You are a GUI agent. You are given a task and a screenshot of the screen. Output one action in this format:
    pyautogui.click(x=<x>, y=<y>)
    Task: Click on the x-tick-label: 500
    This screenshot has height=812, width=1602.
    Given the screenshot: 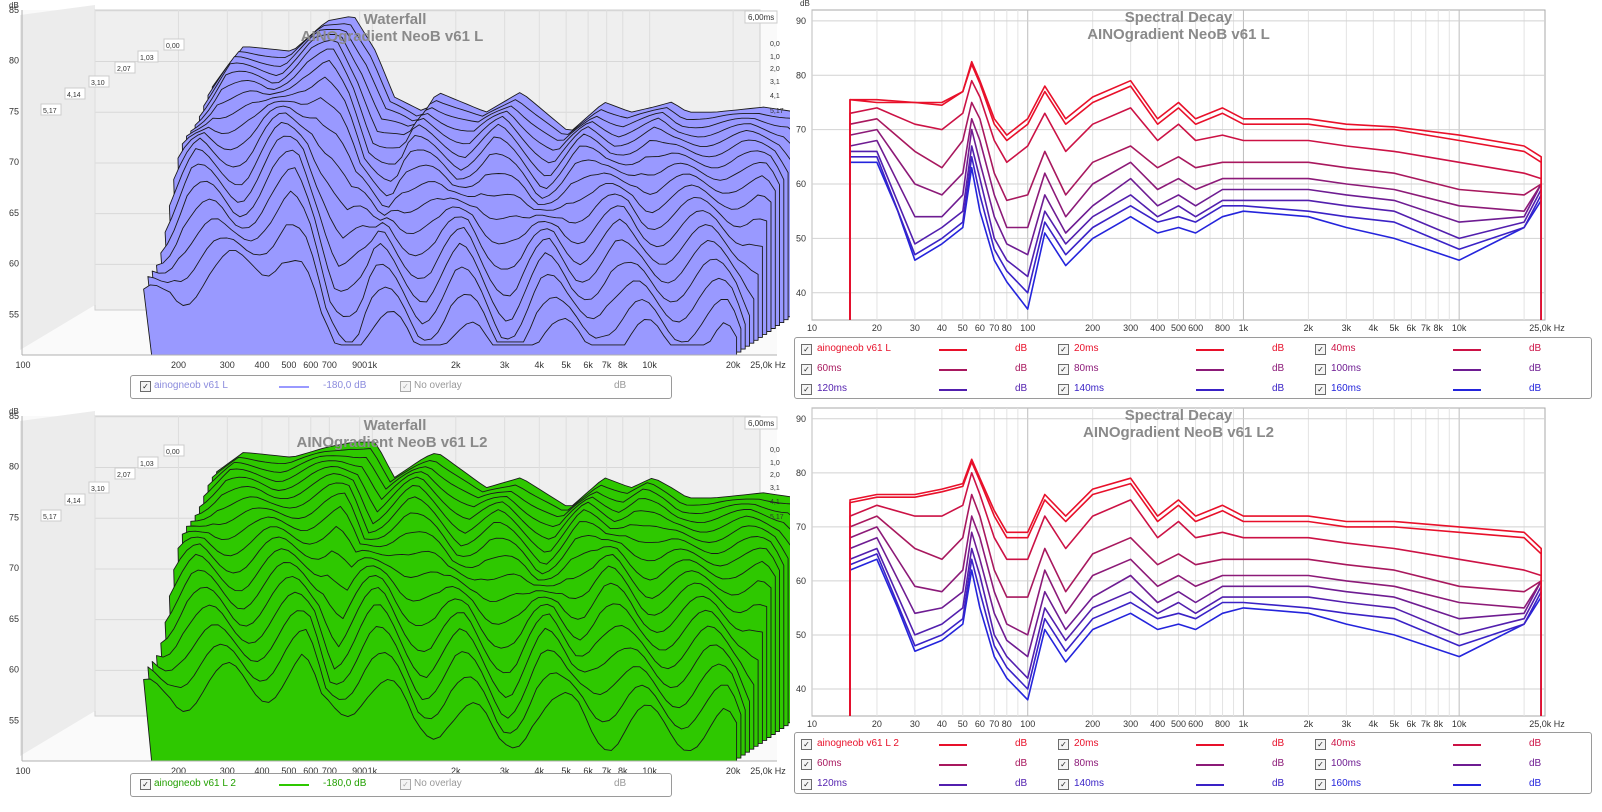 What is the action you would take?
    pyautogui.click(x=1178, y=328)
    